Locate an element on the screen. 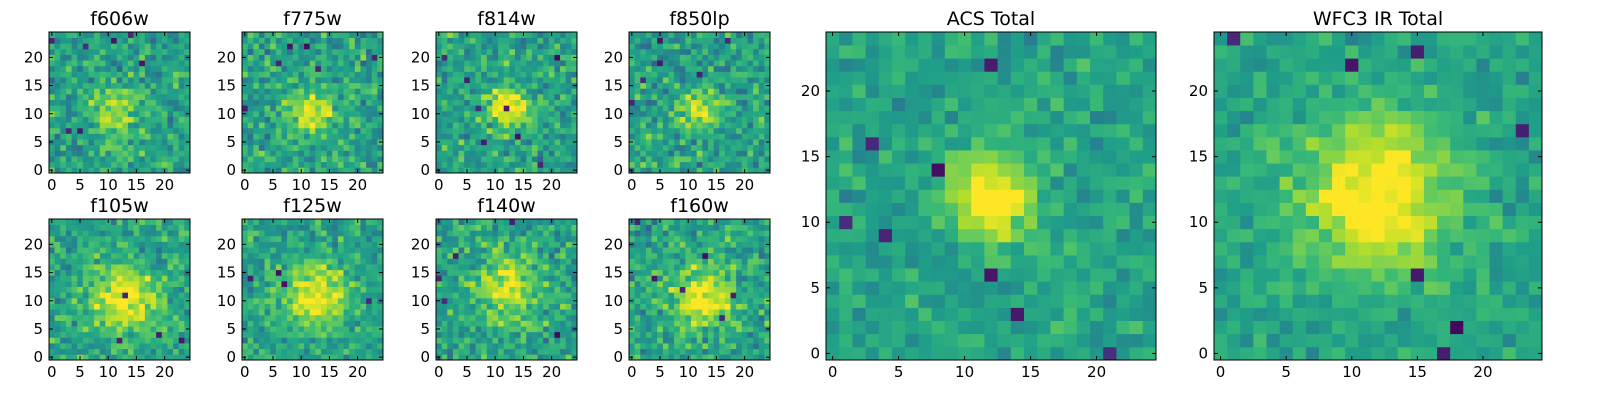 The height and width of the screenshot is (400, 1600). chart-title: f850lp is located at coordinates (699, 19).